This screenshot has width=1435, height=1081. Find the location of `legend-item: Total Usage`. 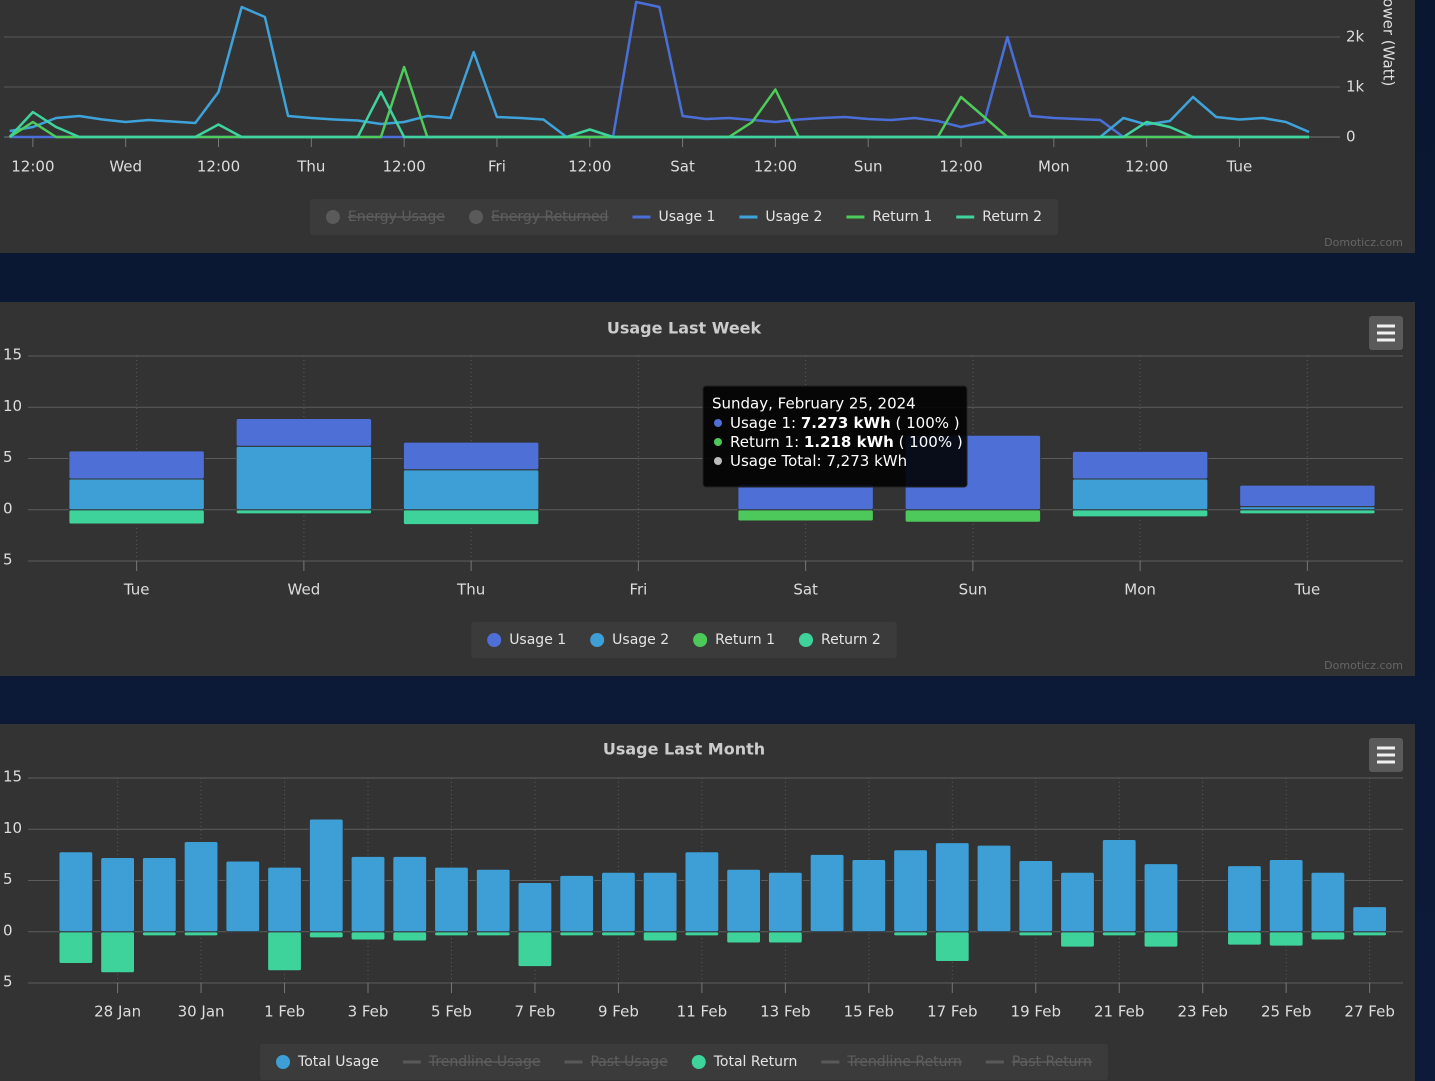

legend-item: Total Usage is located at coordinates (327, 1062).